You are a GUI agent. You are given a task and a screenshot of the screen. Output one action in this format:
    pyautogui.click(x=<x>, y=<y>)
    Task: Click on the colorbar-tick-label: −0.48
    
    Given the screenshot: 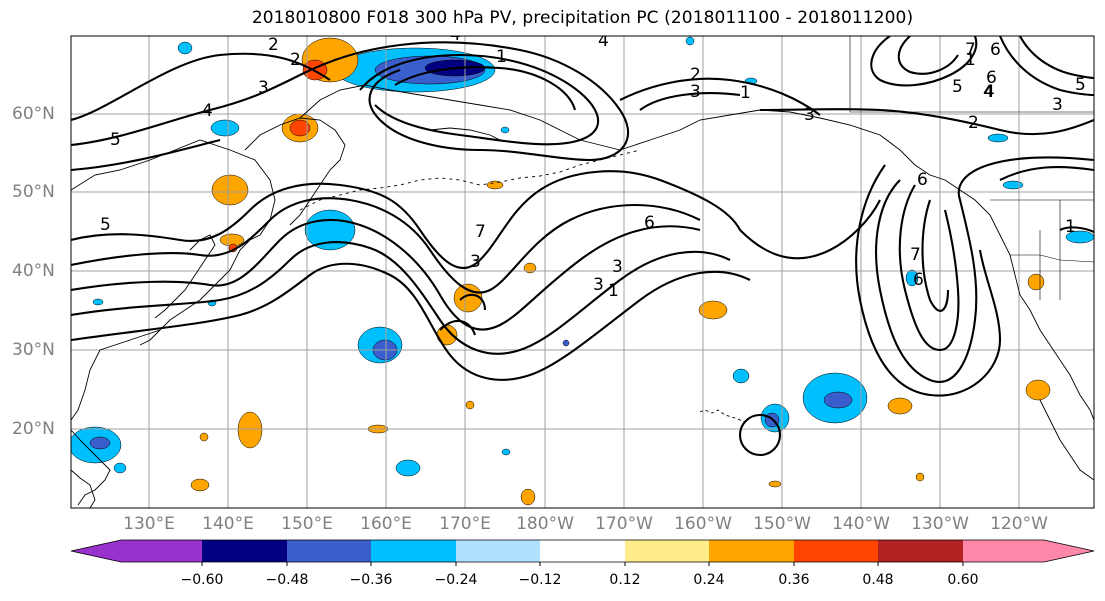 What is the action you would take?
    pyautogui.click(x=287, y=580)
    